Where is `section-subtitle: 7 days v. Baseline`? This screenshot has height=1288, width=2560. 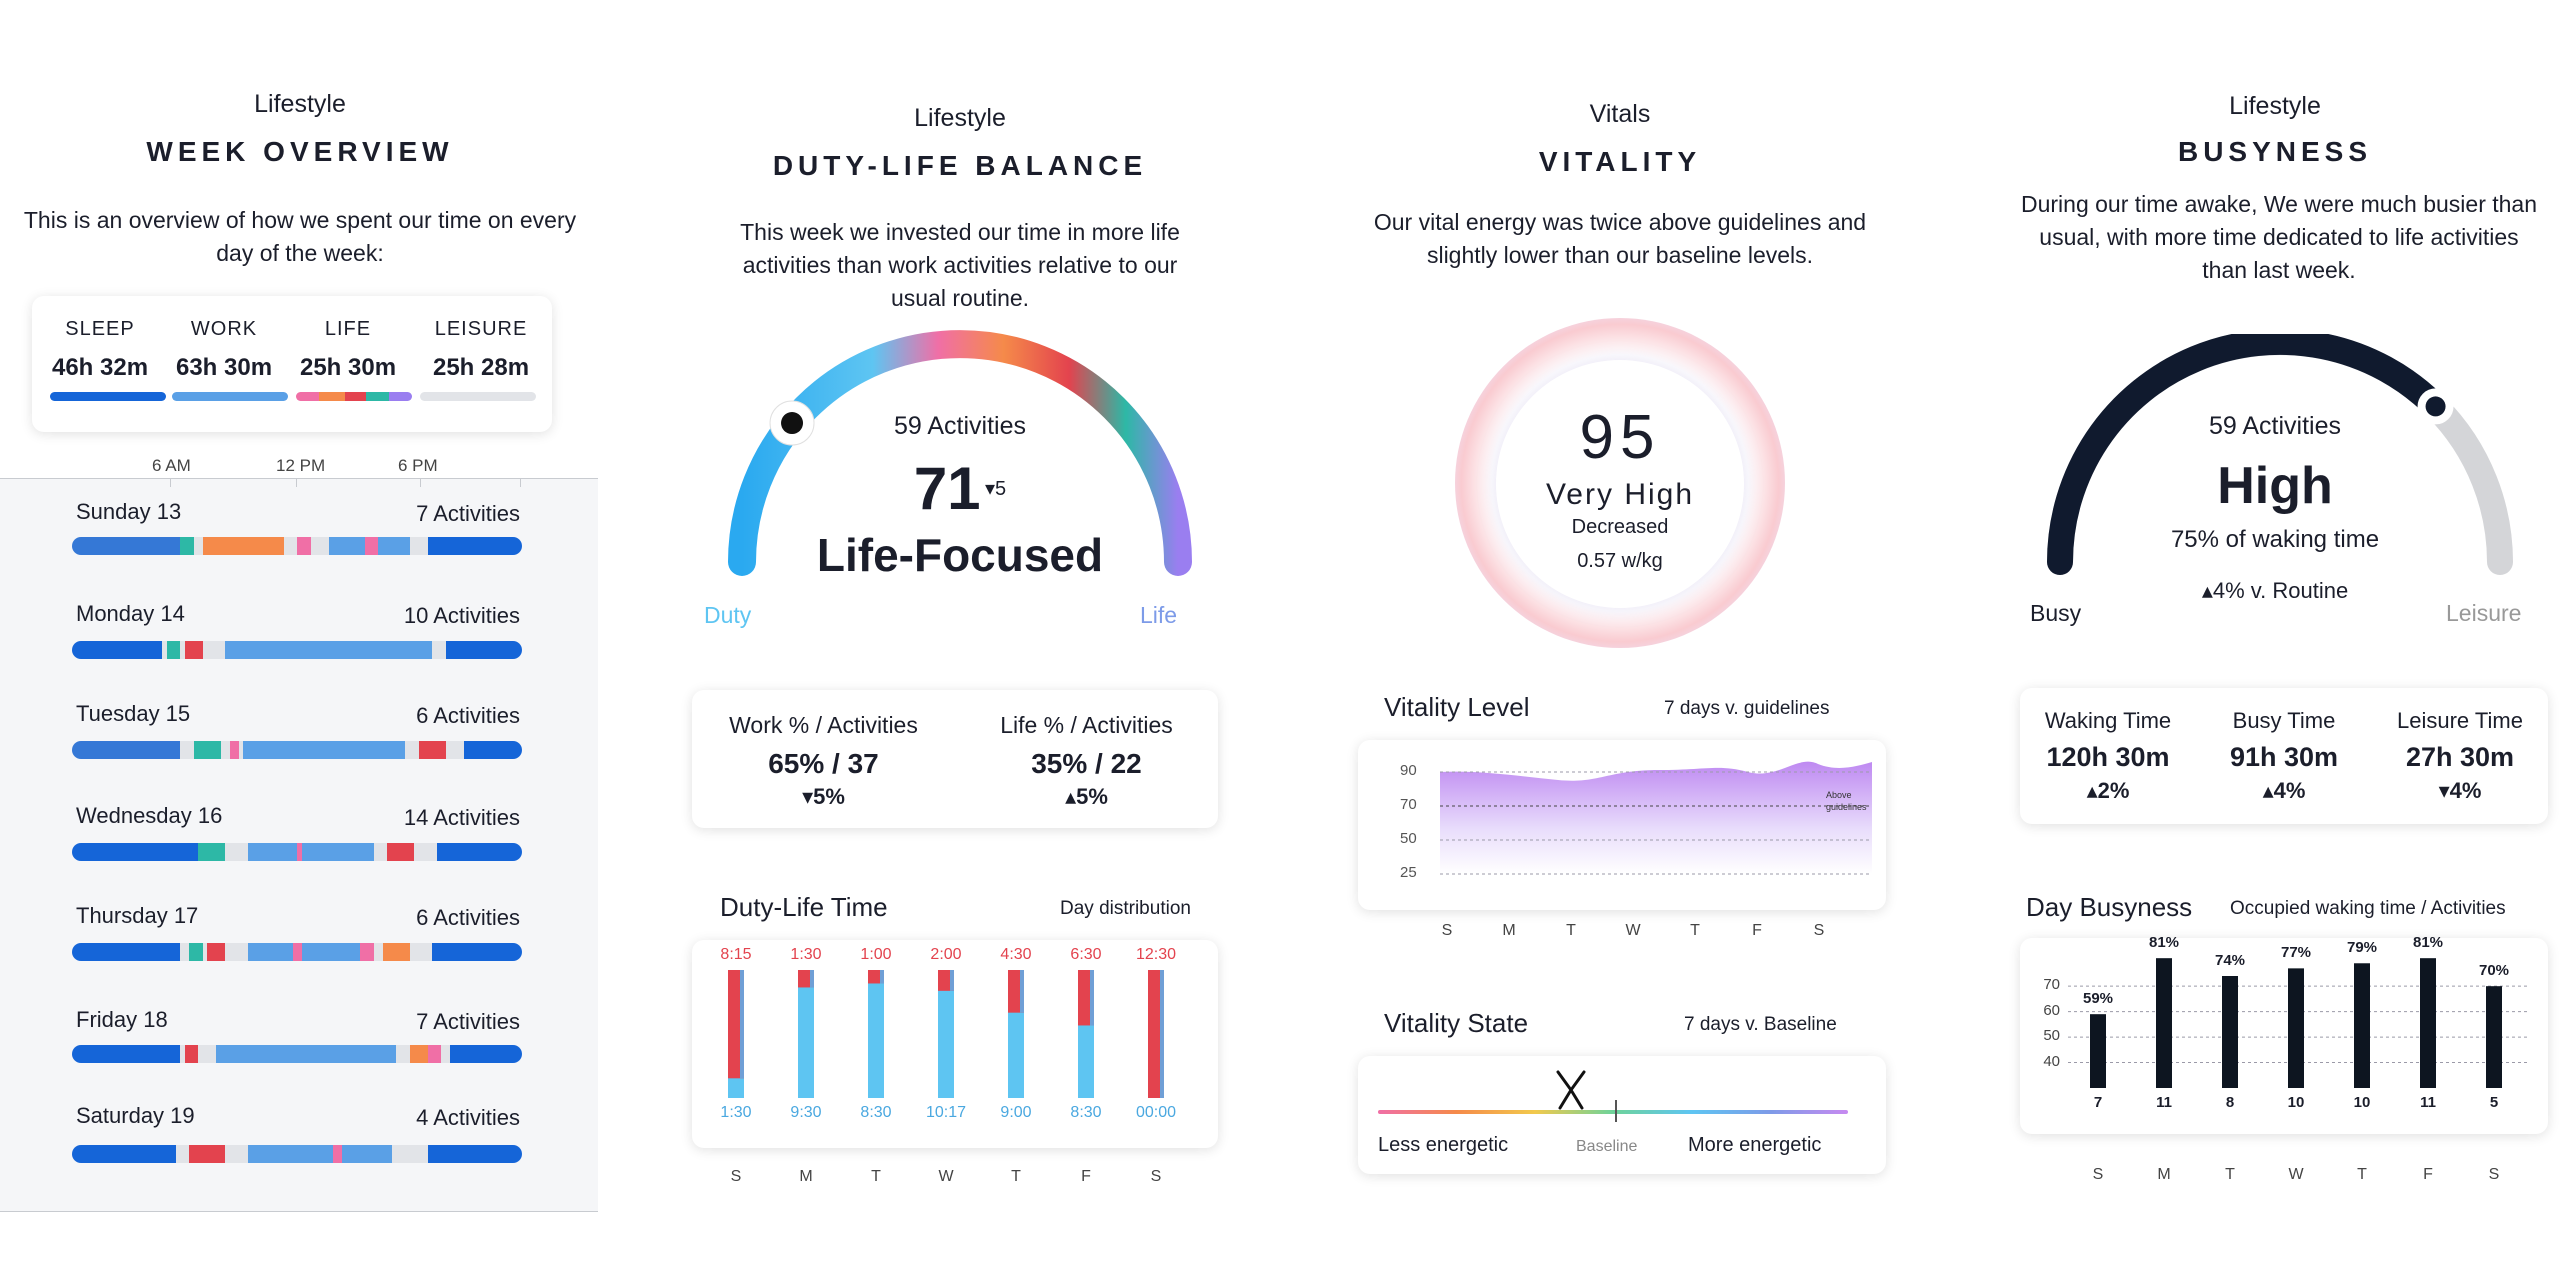
section-subtitle: 7 days v. Baseline is located at coordinates (1760, 1024).